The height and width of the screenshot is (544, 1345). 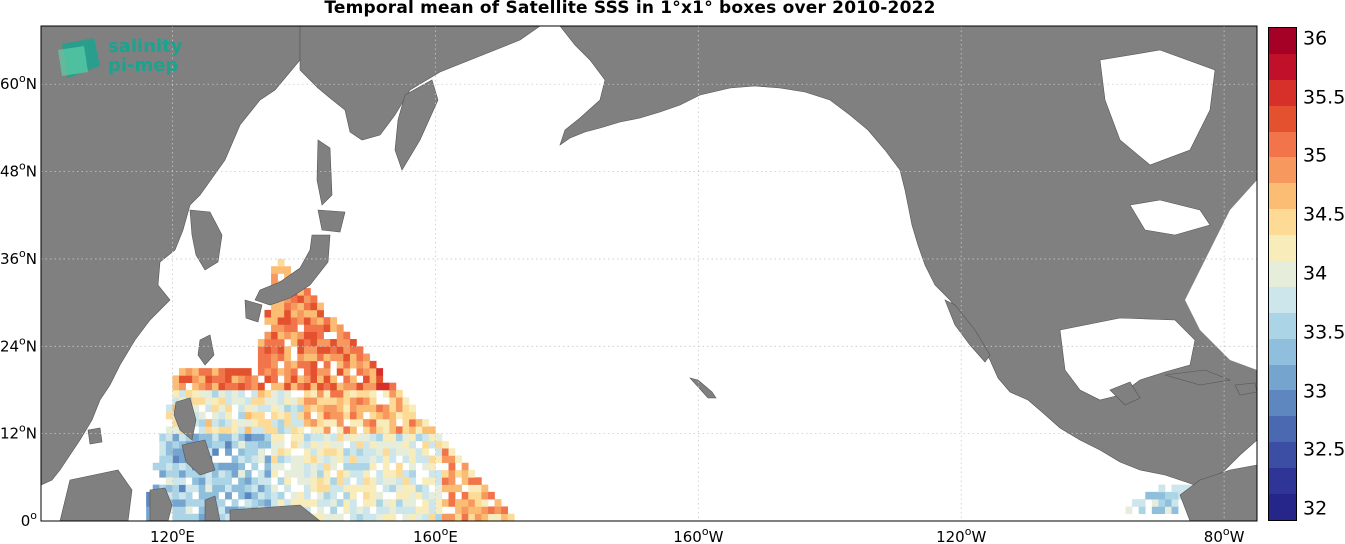 I want to click on lat-tick-label: 12oN, so click(x=18, y=432).